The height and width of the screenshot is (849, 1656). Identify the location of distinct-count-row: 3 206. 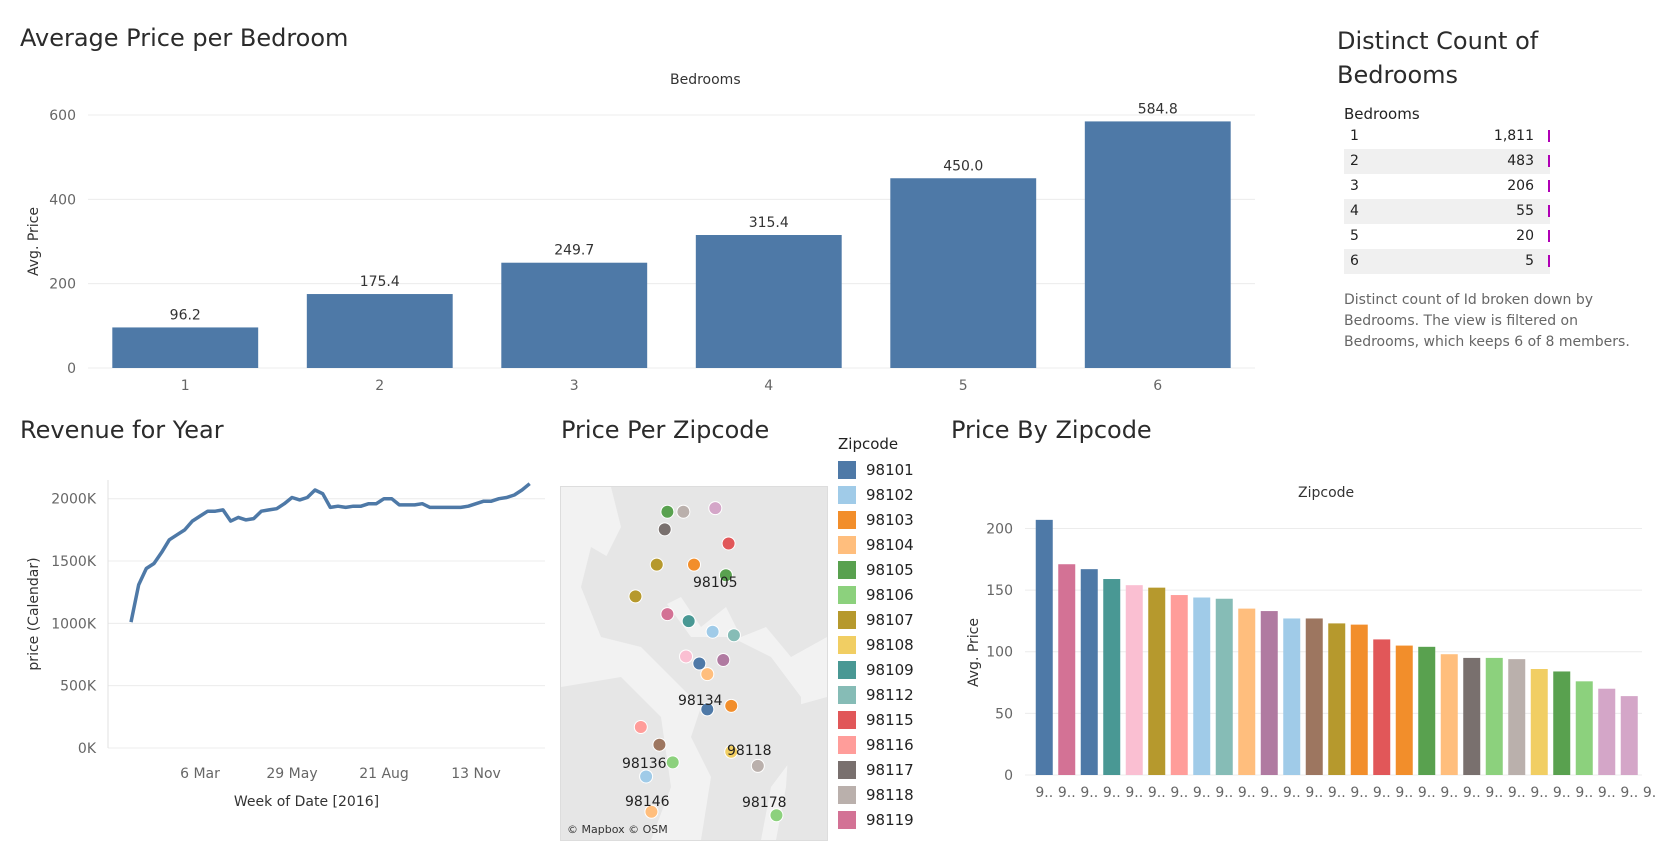
(1447, 186).